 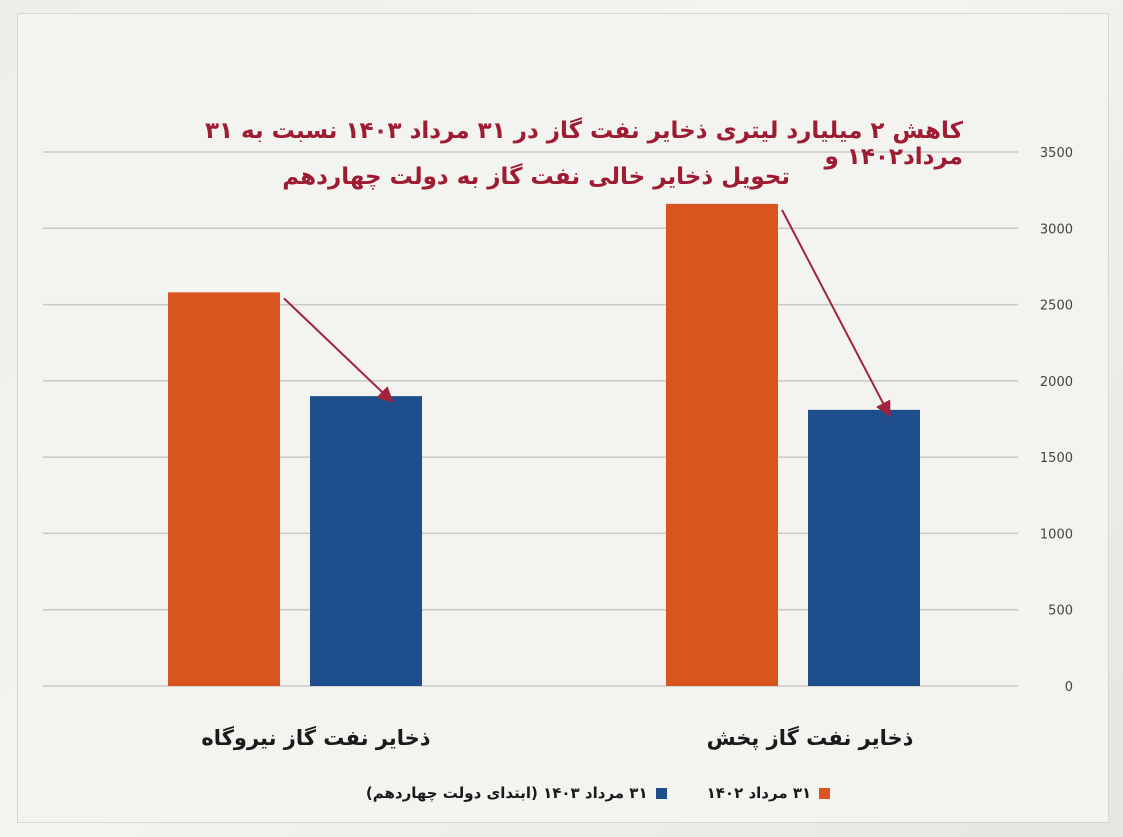 I want to click on decline-arrows, so click(x=587, y=313).